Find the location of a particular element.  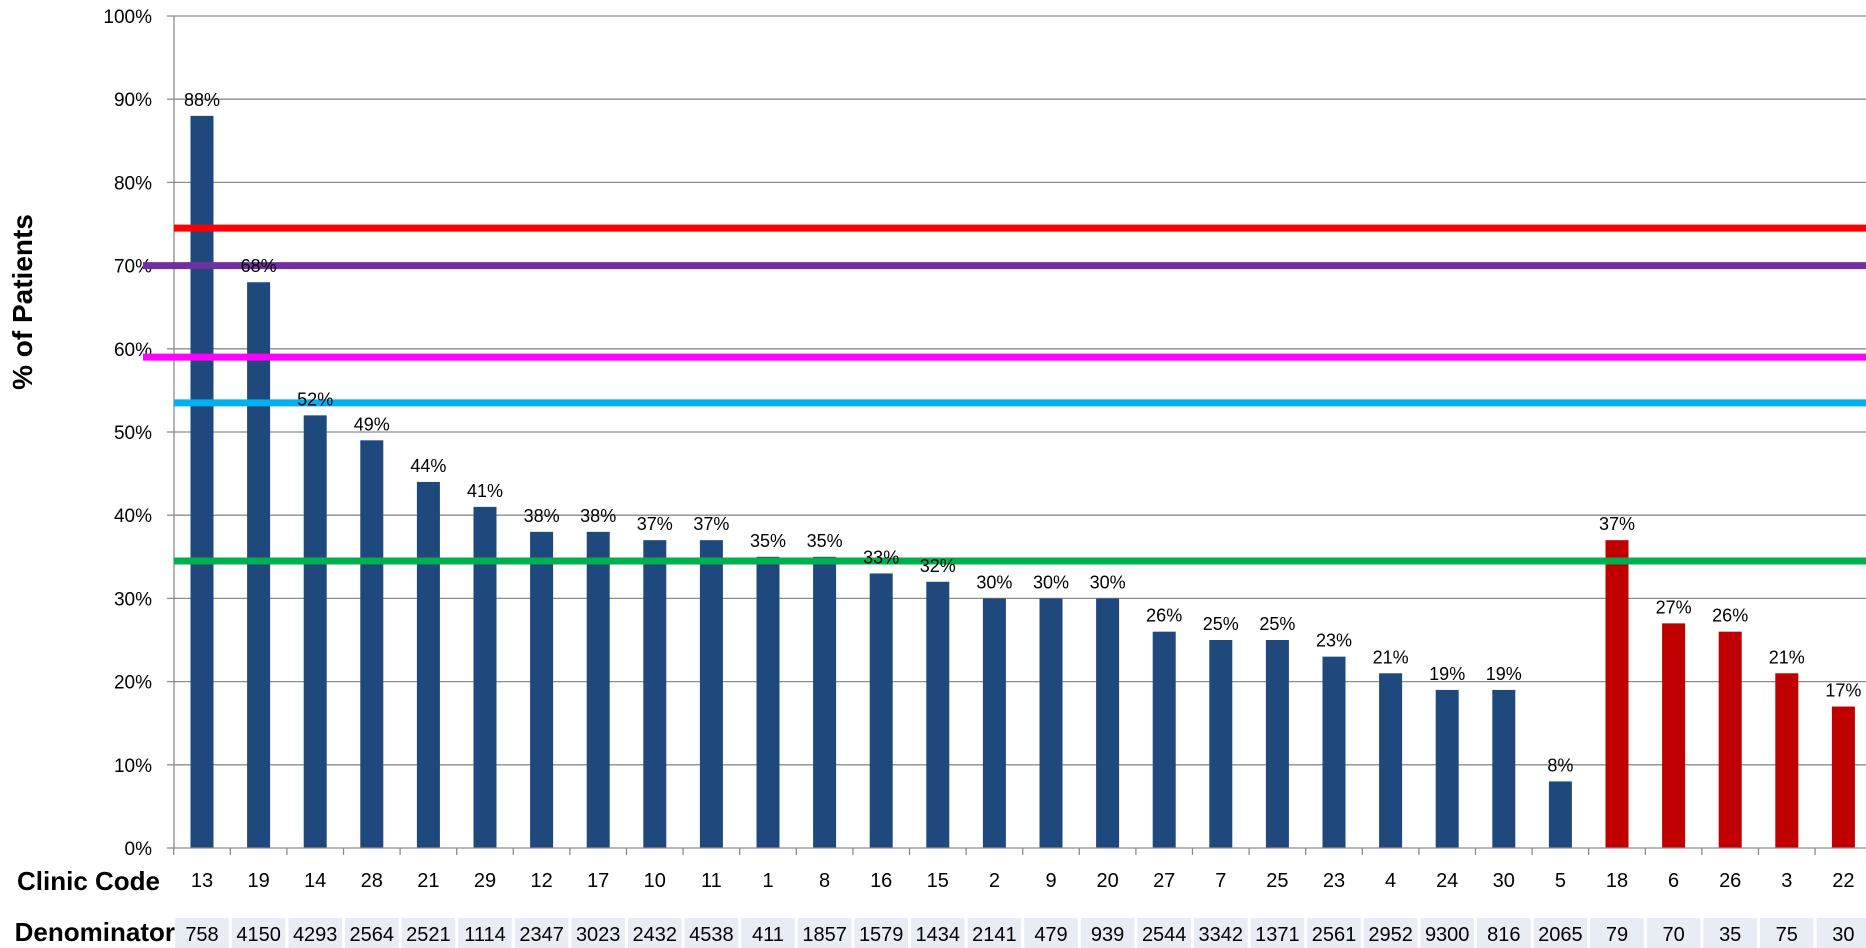

clinic-code-28: 28 is located at coordinates (372, 881).